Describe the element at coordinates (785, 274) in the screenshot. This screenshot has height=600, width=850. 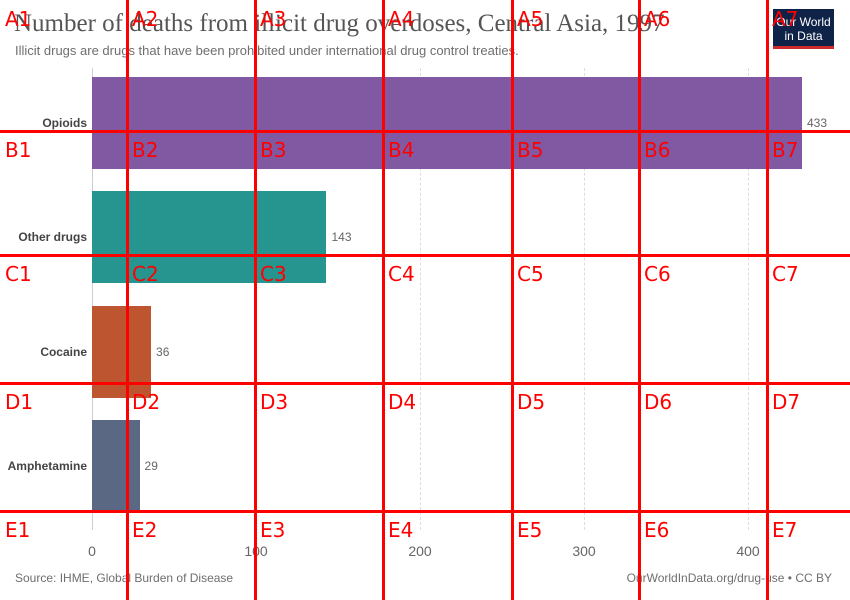
I see `overlay-cell-label: C7` at that location.